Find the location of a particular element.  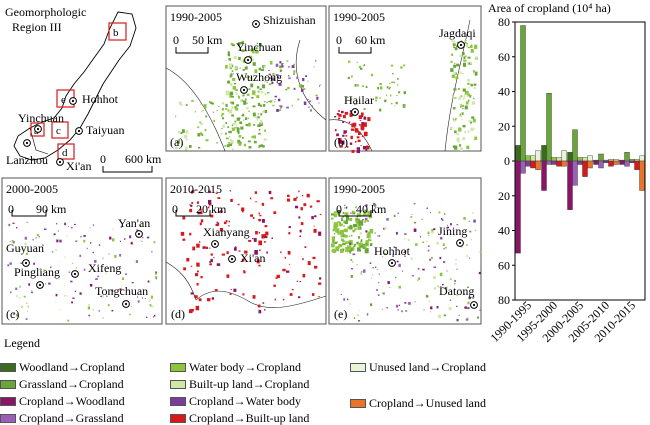

panel-b-scale-bar is located at coordinates (355, 50).